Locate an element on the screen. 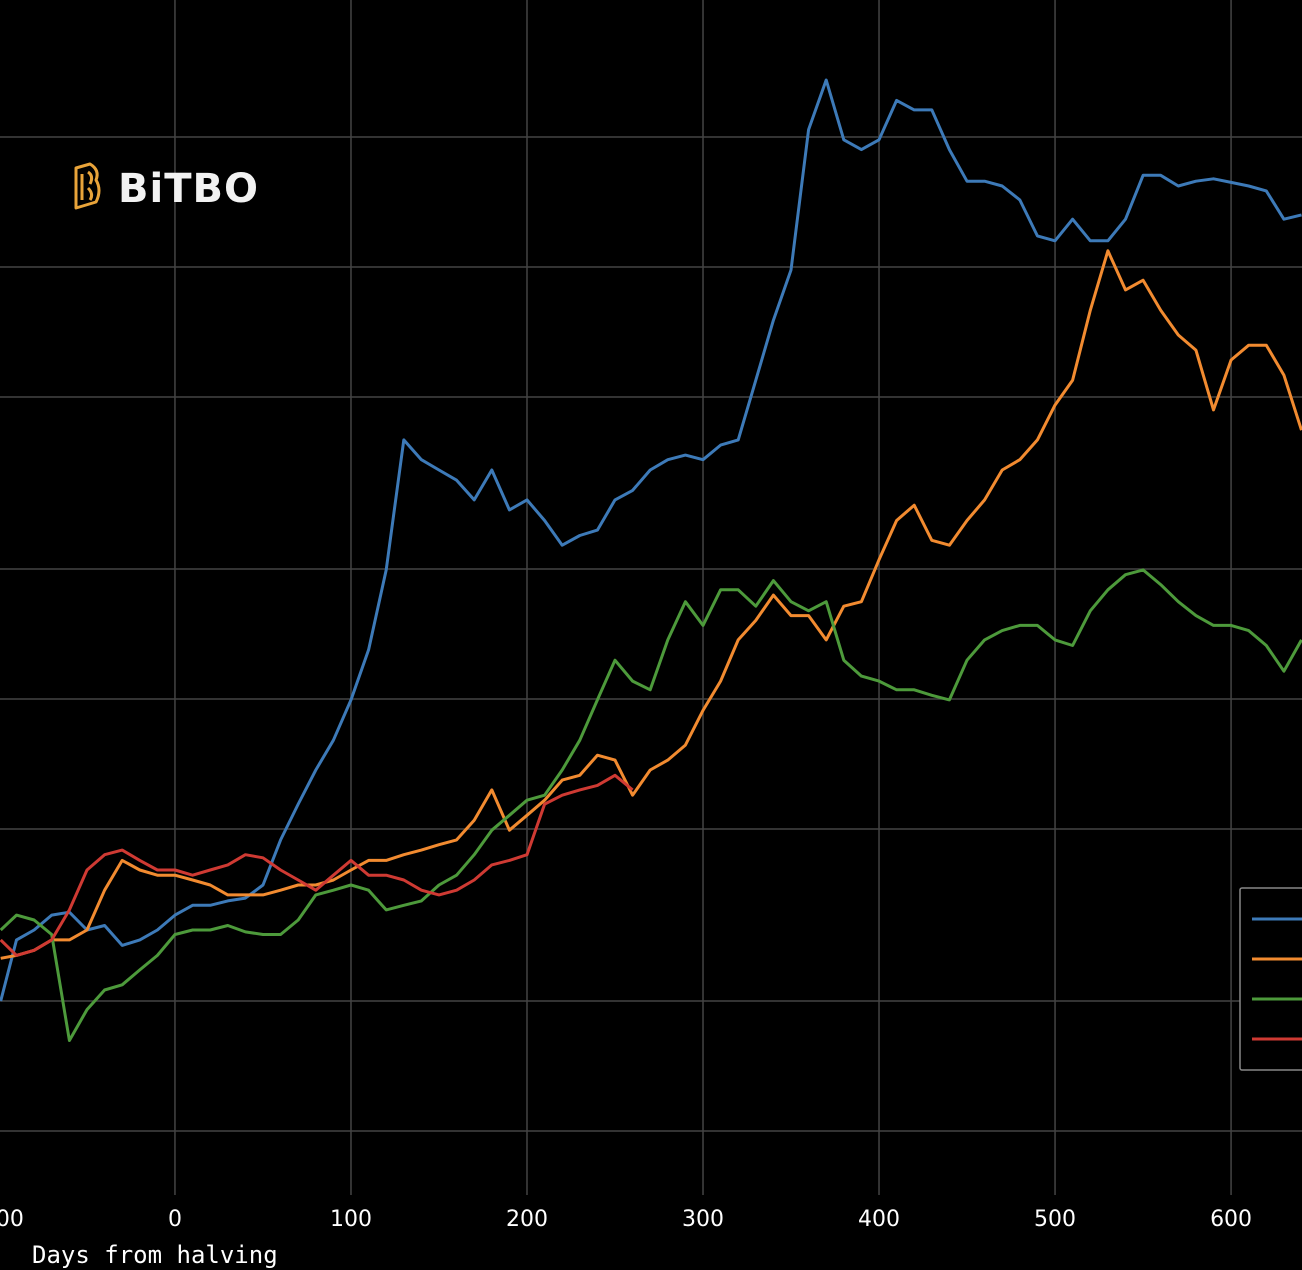 The width and height of the screenshot is (1302, 1270). x-axis-title: Days from halving is located at coordinates (155, 1255).